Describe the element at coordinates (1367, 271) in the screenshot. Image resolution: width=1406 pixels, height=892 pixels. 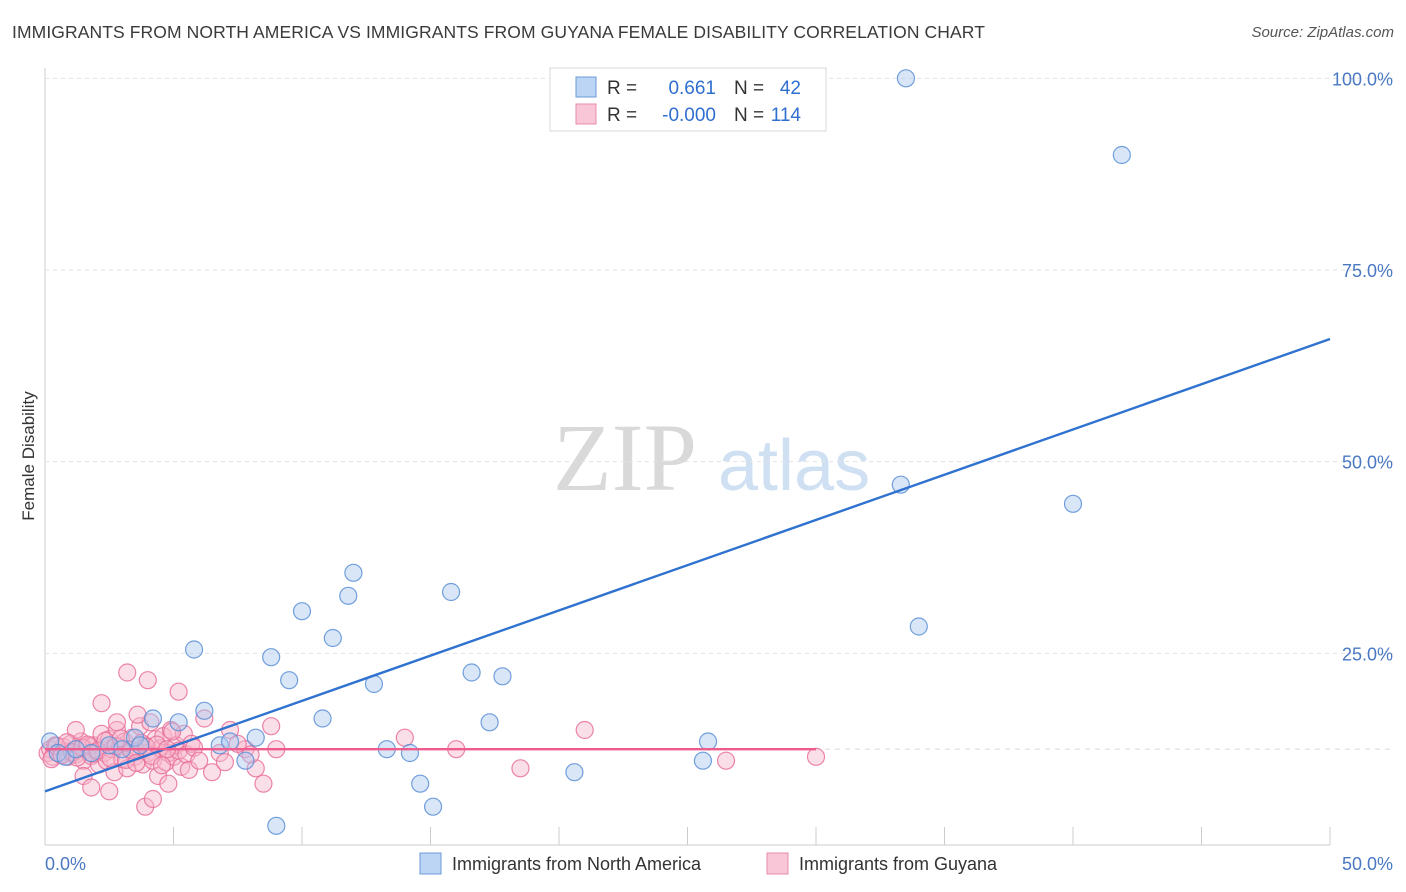
I see `y-tick-label-75: 75.0%` at that location.